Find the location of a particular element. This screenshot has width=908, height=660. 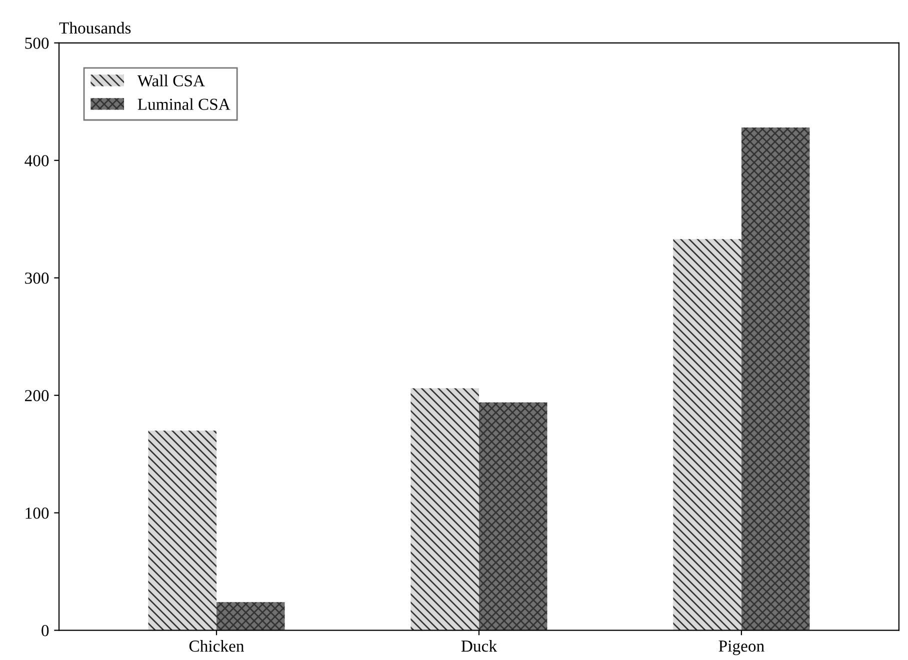

y-tick-label: 100 is located at coordinates (37, 513).